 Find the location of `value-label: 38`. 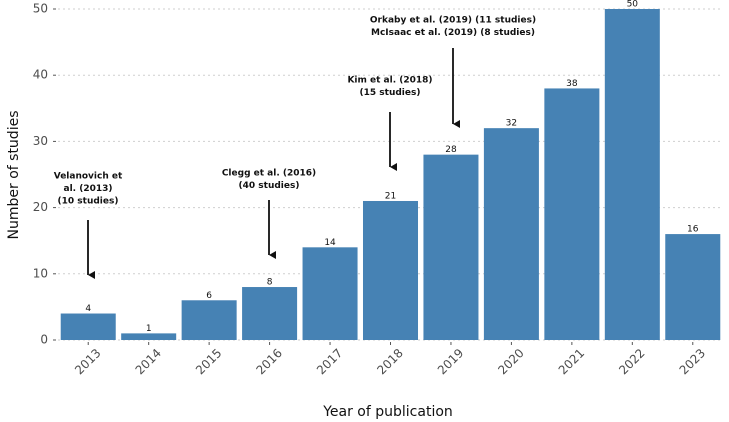

value-label: 38 is located at coordinates (572, 84).